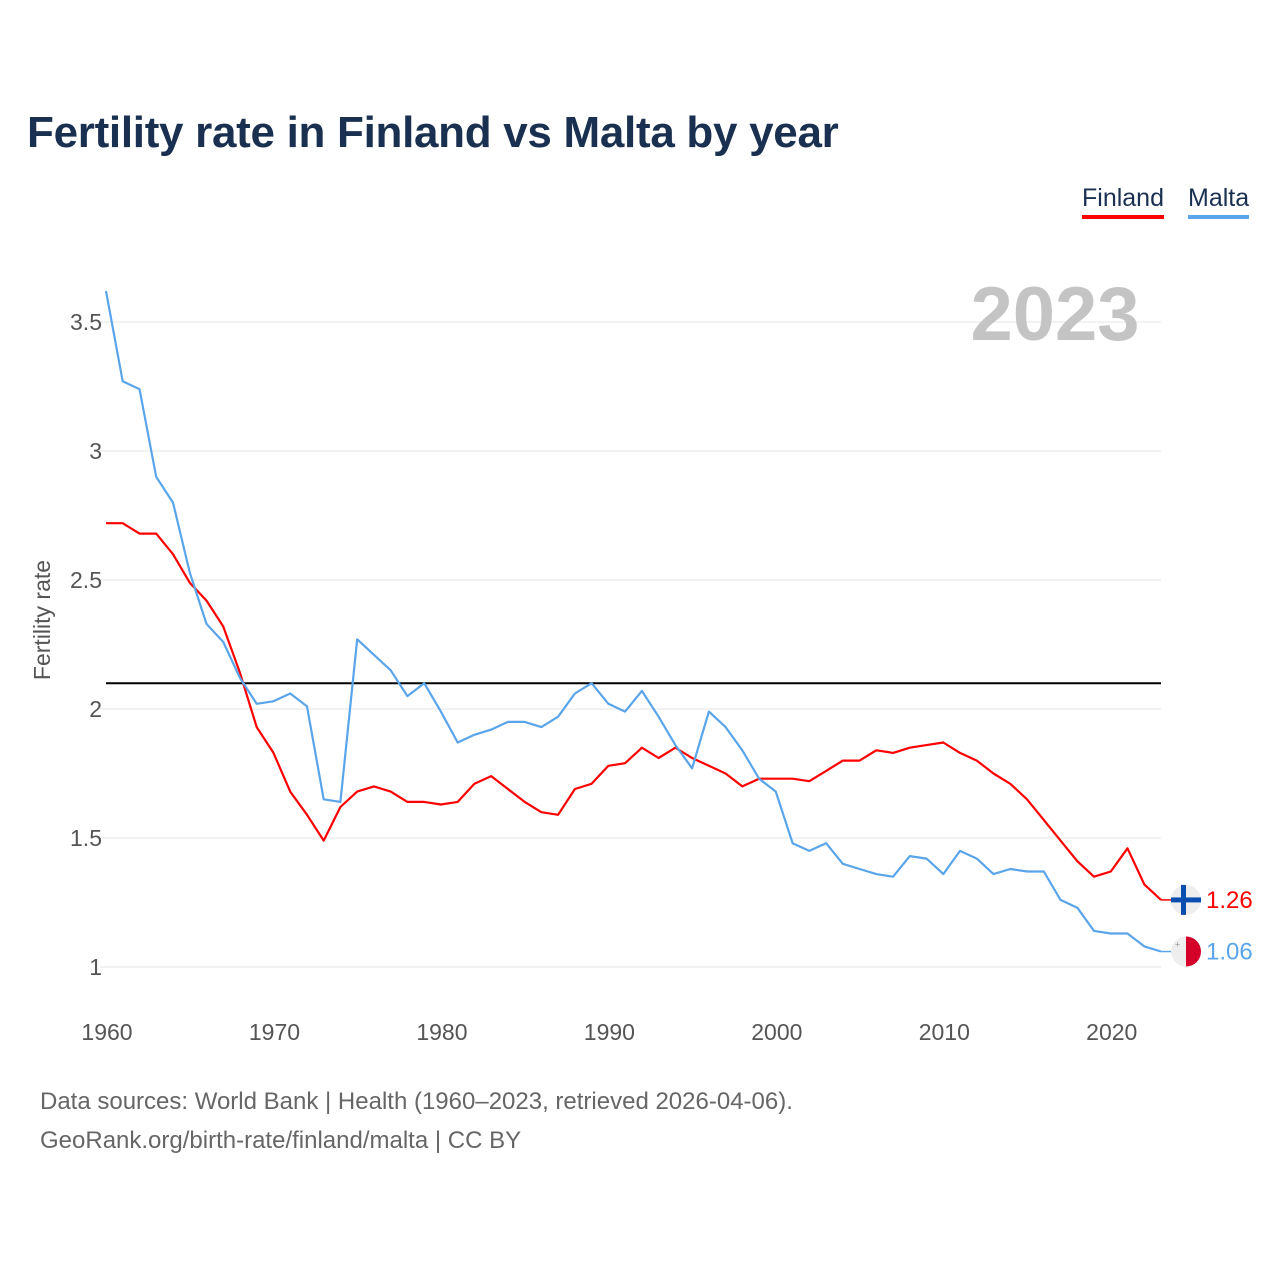 The height and width of the screenshot is (1280, 1280). Describe the element at coordinates (95, 967) in the screenshot. I see `y-tick-label: 1` at that location.